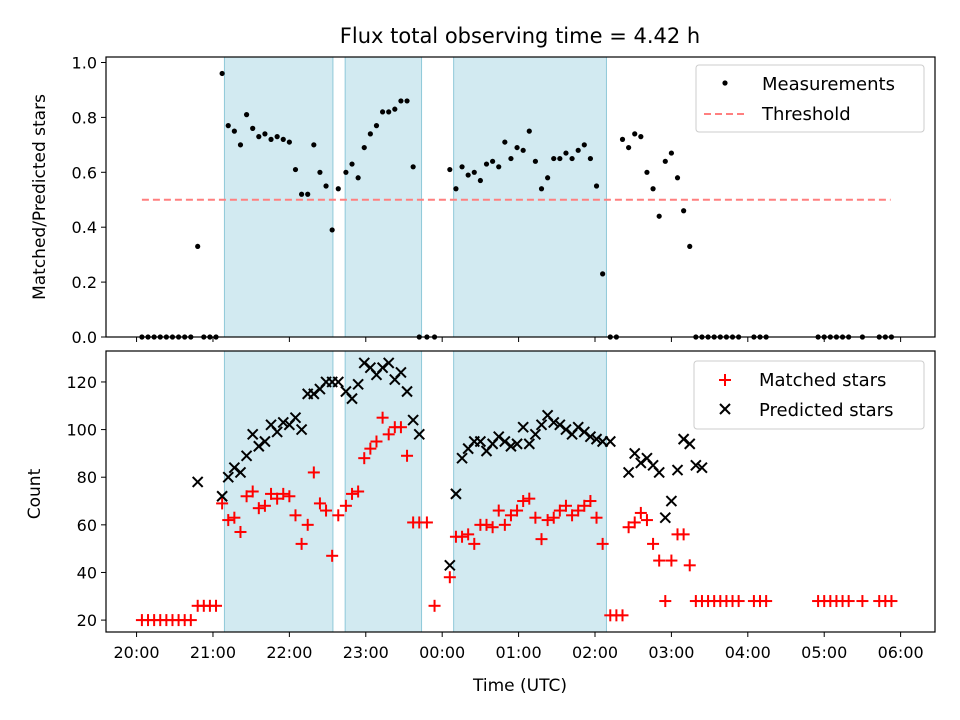 The width and height of the screenshot is (960, 720). I want to click on bottom-y-axis-label: Count, so click(35, 493).